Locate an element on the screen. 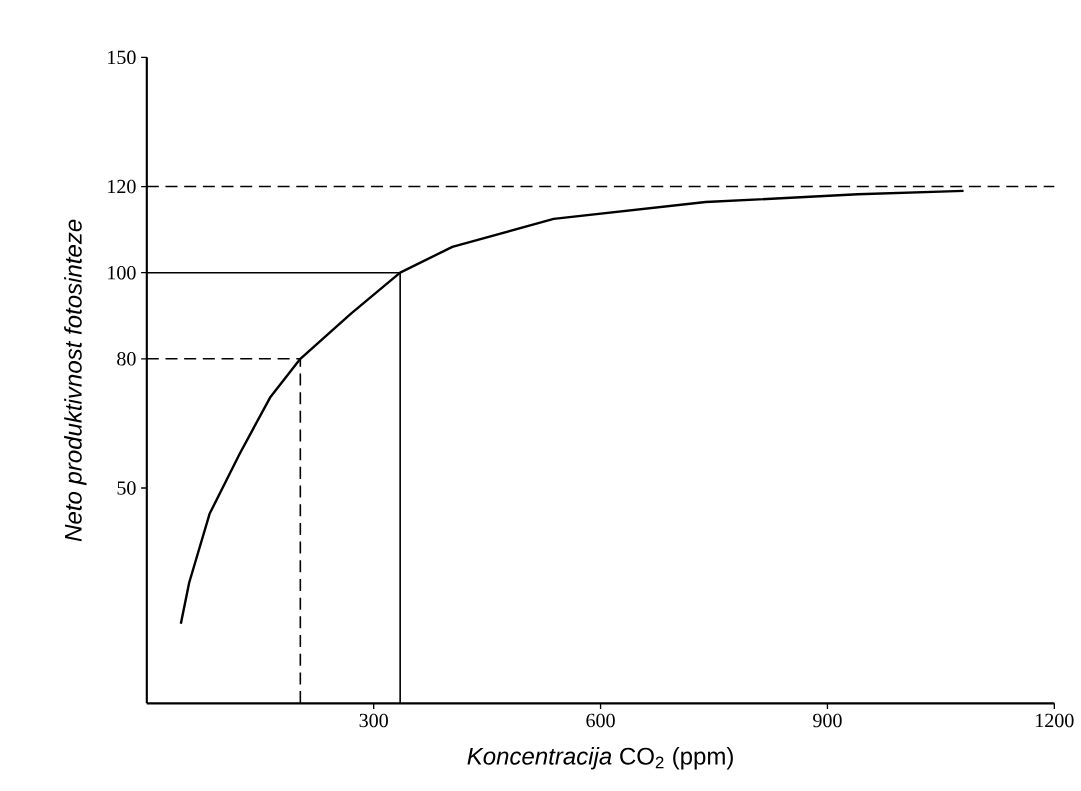 The image size is (1081, 791). y-tick-label: 80 is located at coordinates (126, 358).